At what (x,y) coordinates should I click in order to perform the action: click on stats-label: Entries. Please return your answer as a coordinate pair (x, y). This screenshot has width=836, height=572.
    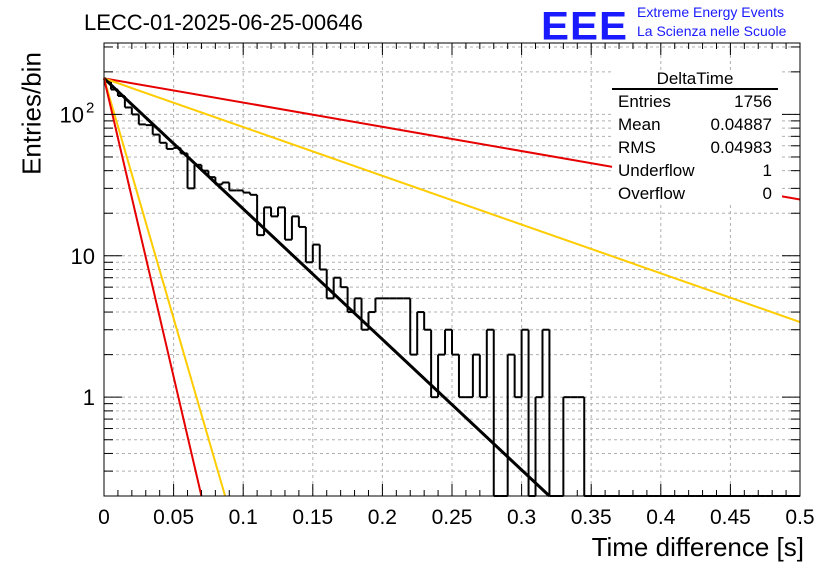
    Looking at the image, I should click on (644, 101).